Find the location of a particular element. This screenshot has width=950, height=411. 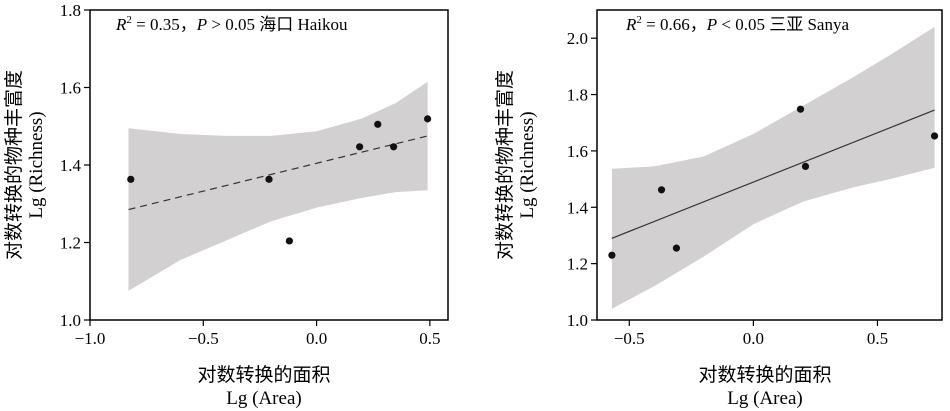

x-ticks: −1.0 −0.5 0.0 0.5 is located at coordinates (257, 334).